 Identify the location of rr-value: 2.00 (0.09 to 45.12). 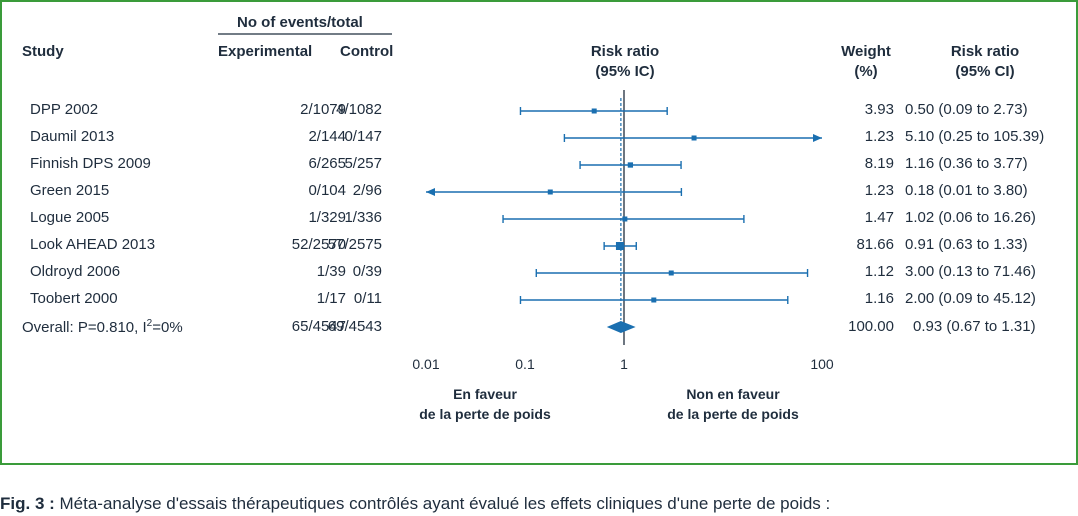
(970, 298).